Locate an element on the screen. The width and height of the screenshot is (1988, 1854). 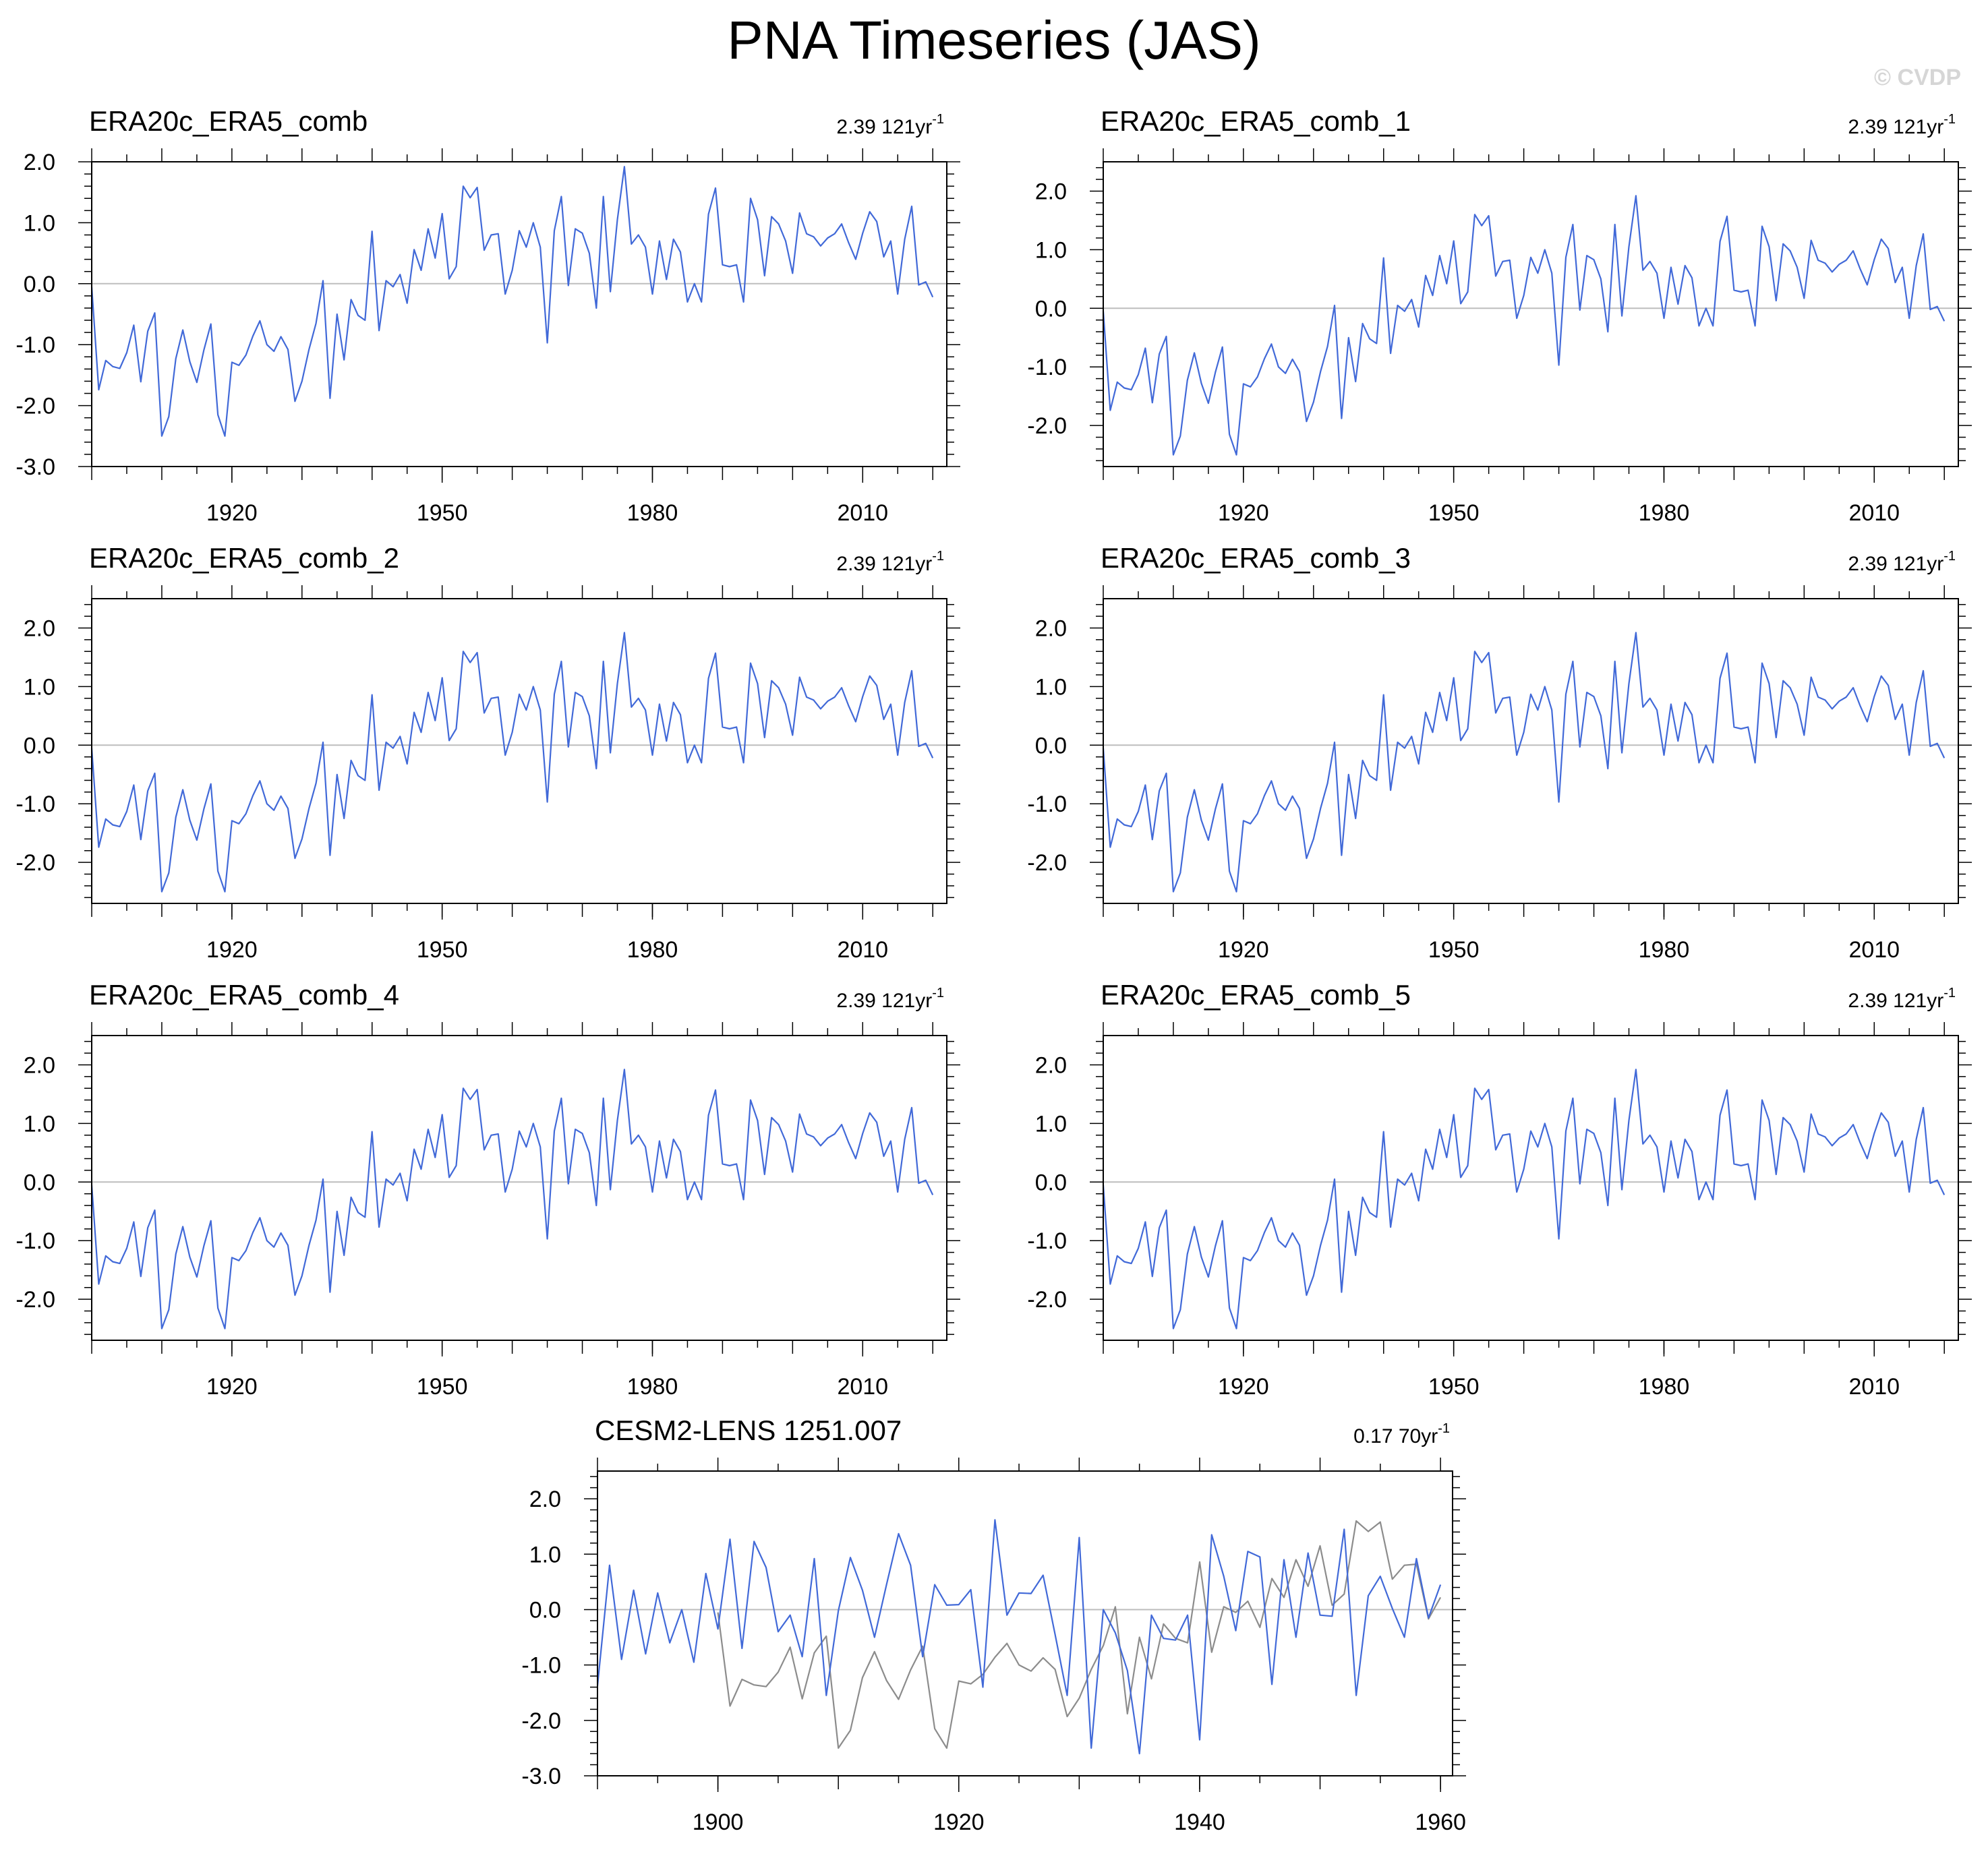
panel-title: ERA20c_ERA5_comb_1 is located at coordinates (1256, 121).